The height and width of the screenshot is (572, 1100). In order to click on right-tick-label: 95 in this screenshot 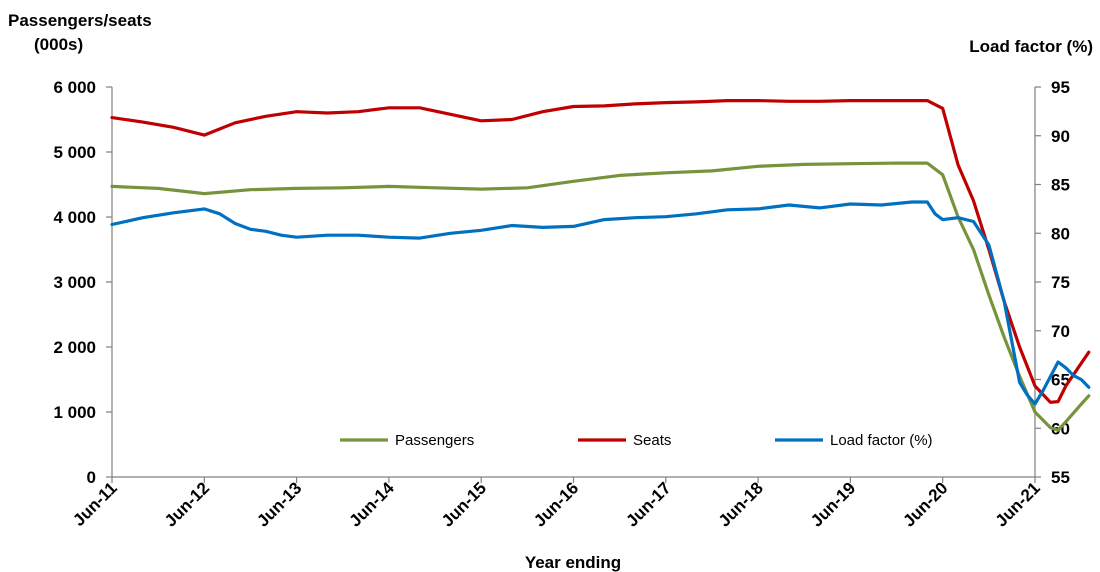, I will do `click(1060, 87)`.